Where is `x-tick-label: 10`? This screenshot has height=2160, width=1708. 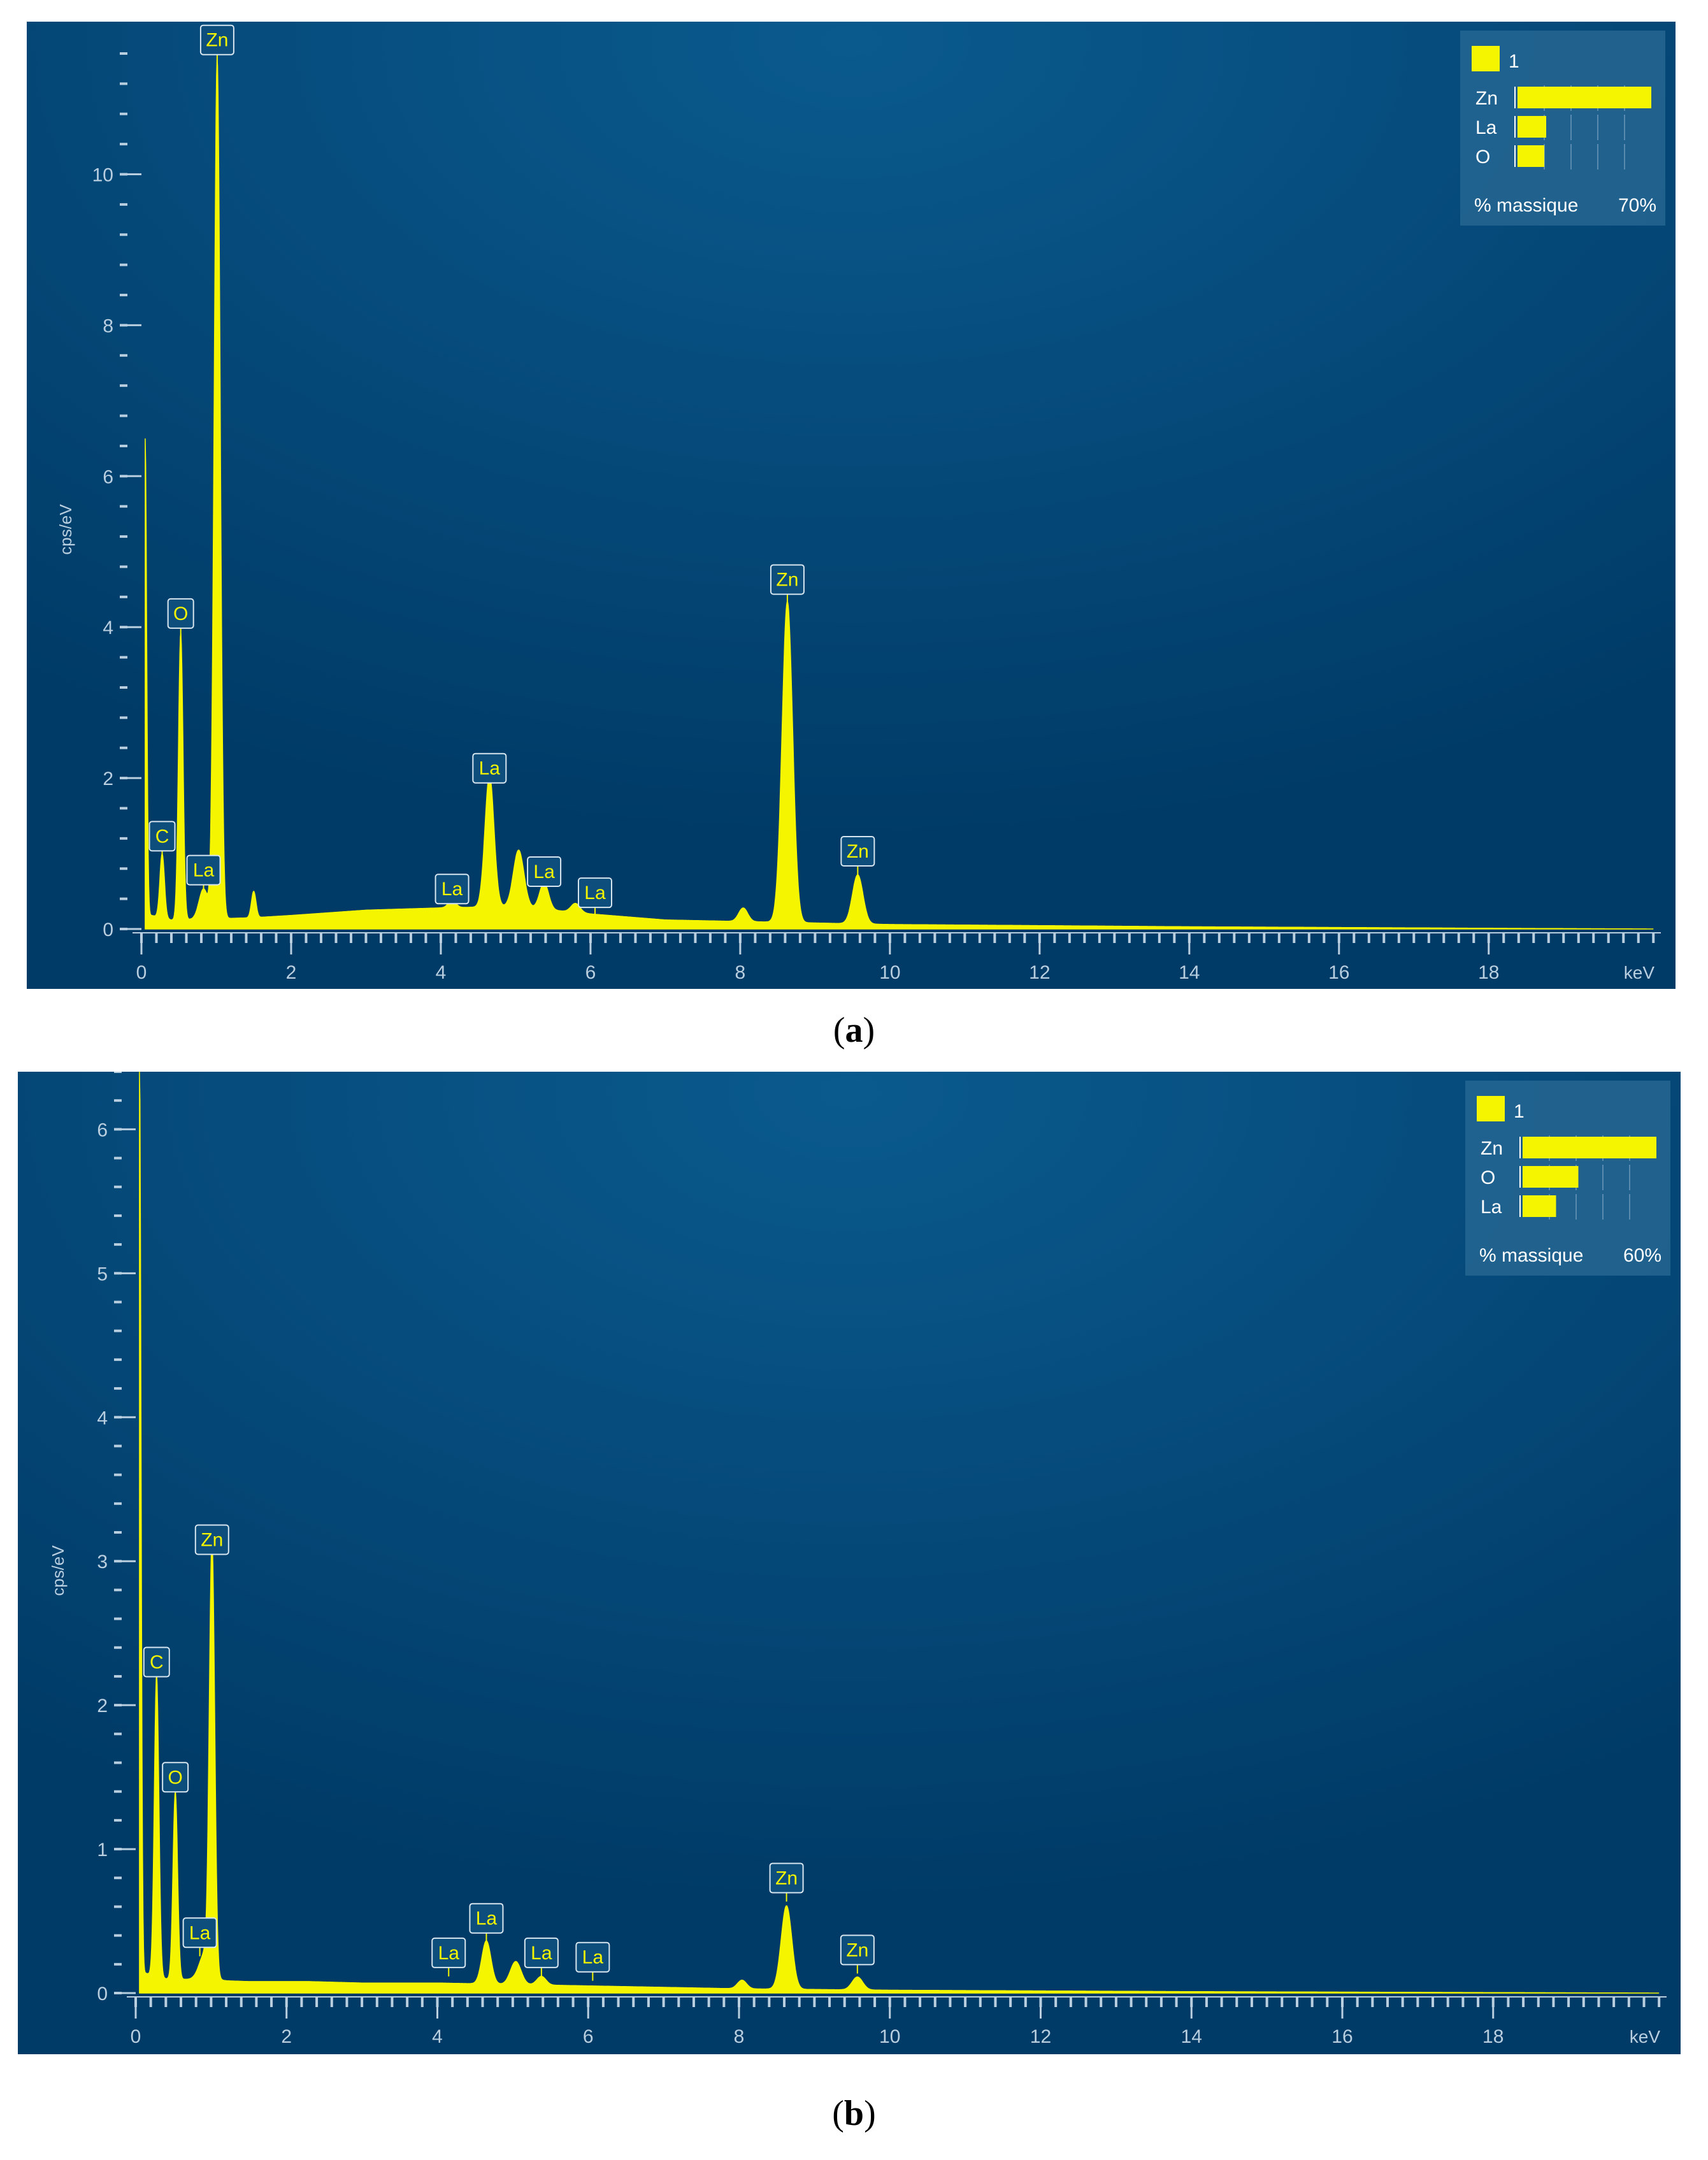
x-tick-label: 10 is located at coordinates (889, 972).